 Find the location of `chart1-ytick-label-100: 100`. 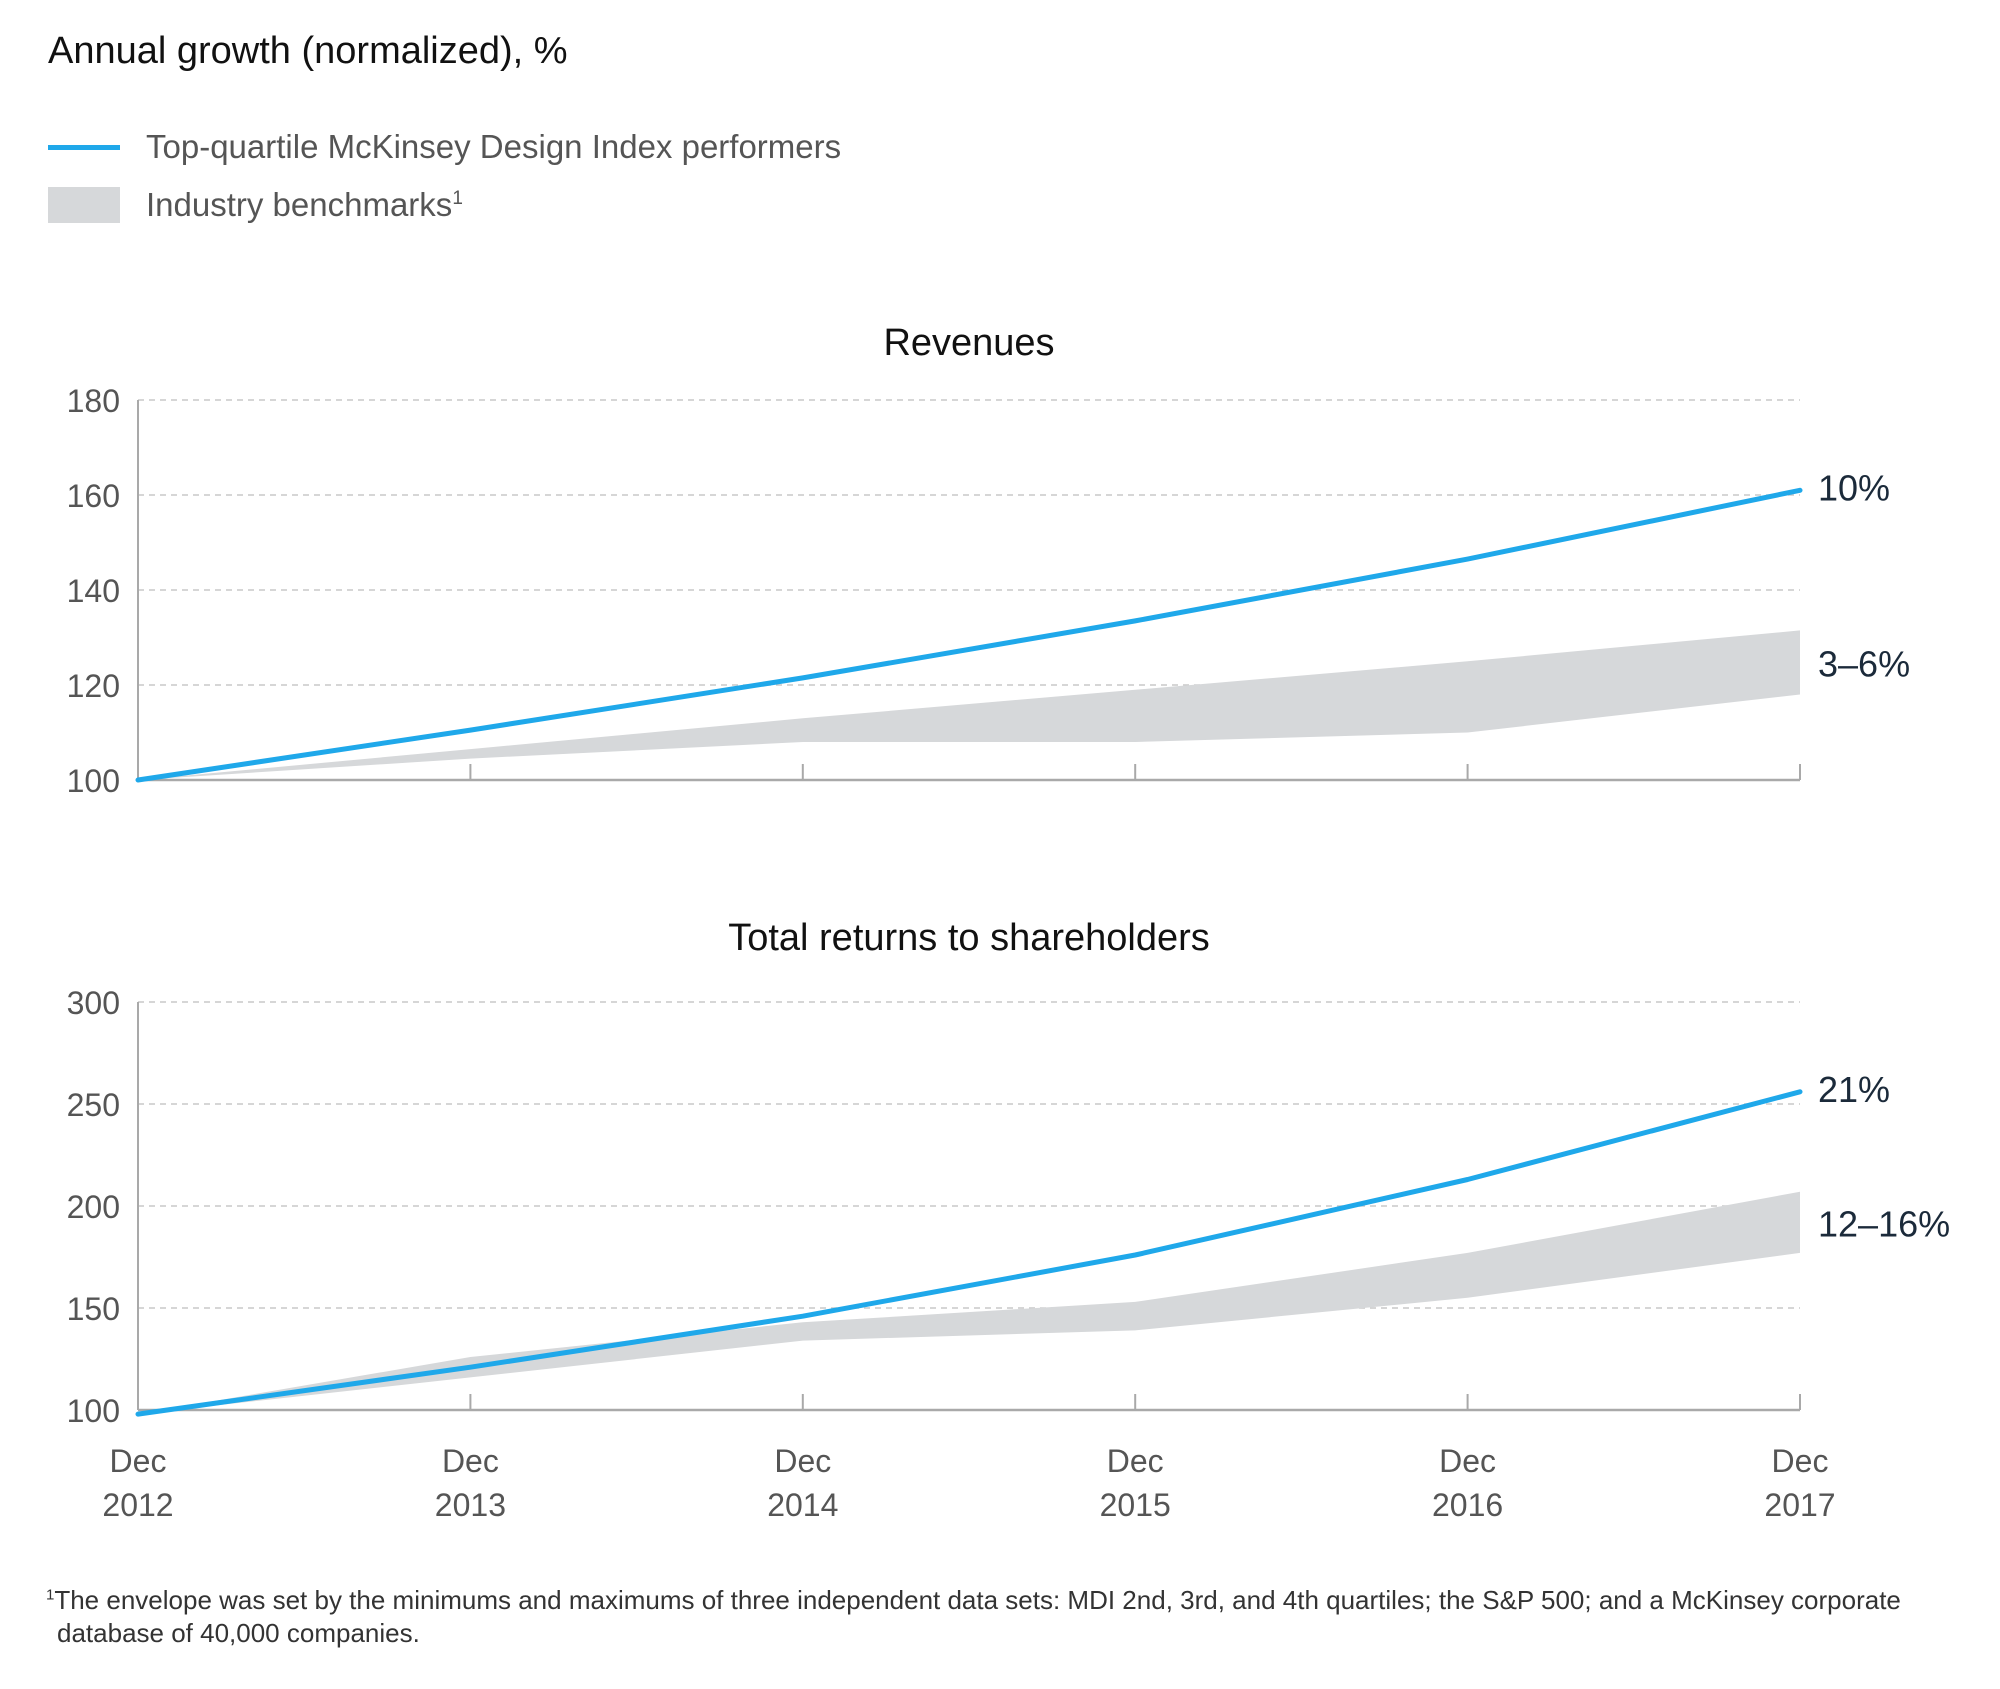

chart1-ytick-label-100: 100 is located at coordinates (93, 781).